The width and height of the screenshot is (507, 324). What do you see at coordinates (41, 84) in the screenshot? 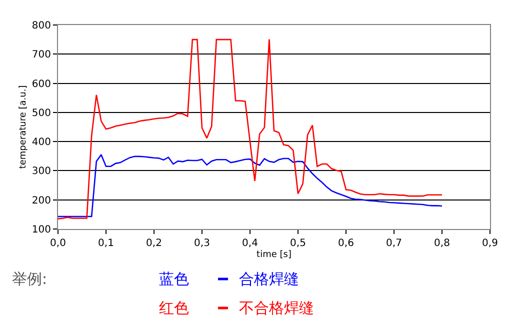
I see `y-tick-label: 600` at bounding box center [41, 84].